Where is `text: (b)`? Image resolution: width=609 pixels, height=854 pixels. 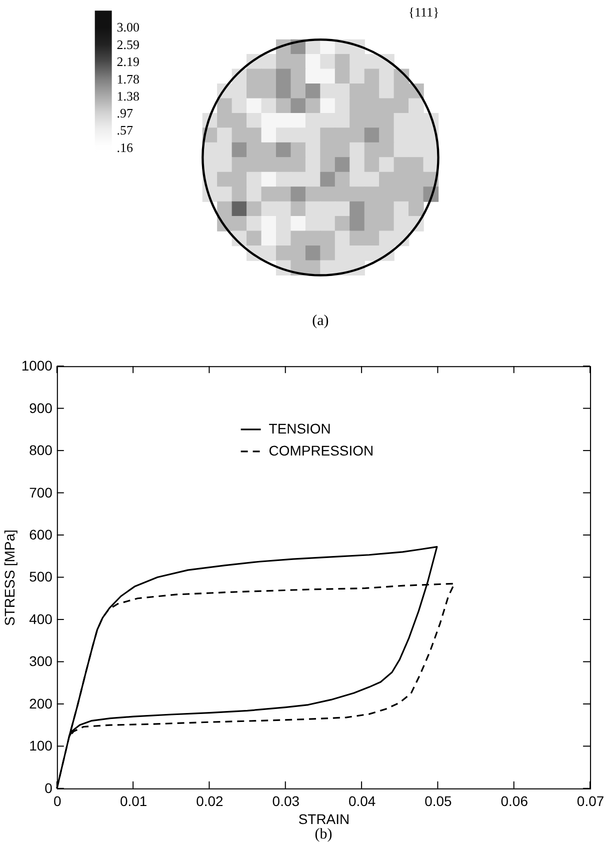
text: (b) is located at coordinates (323, 834).